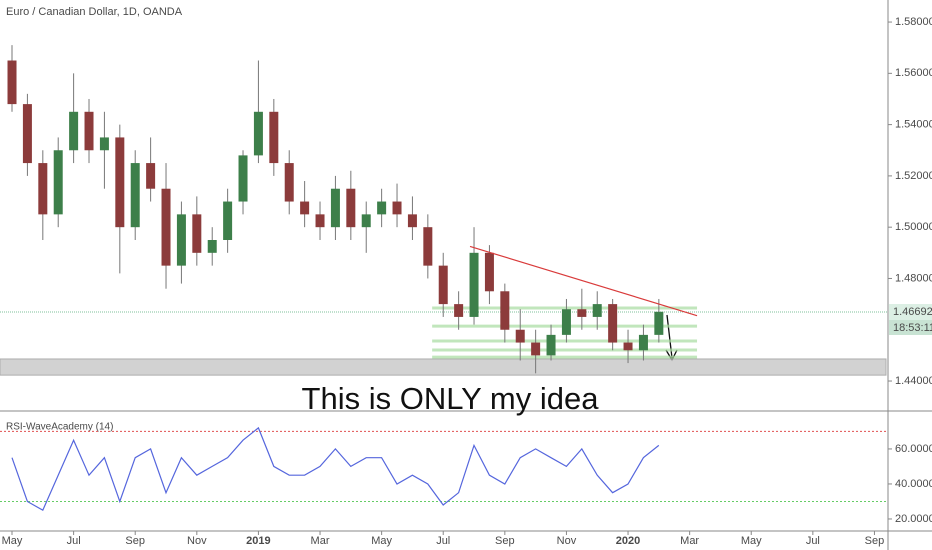 Image resolution: width=932 pixels, height=550 pixels. What do you see at coordinates (59, 427) in the screenshot?
I see `rsi-title: RSI-WaveAcademy (14)` at bounding box center [59, 427].